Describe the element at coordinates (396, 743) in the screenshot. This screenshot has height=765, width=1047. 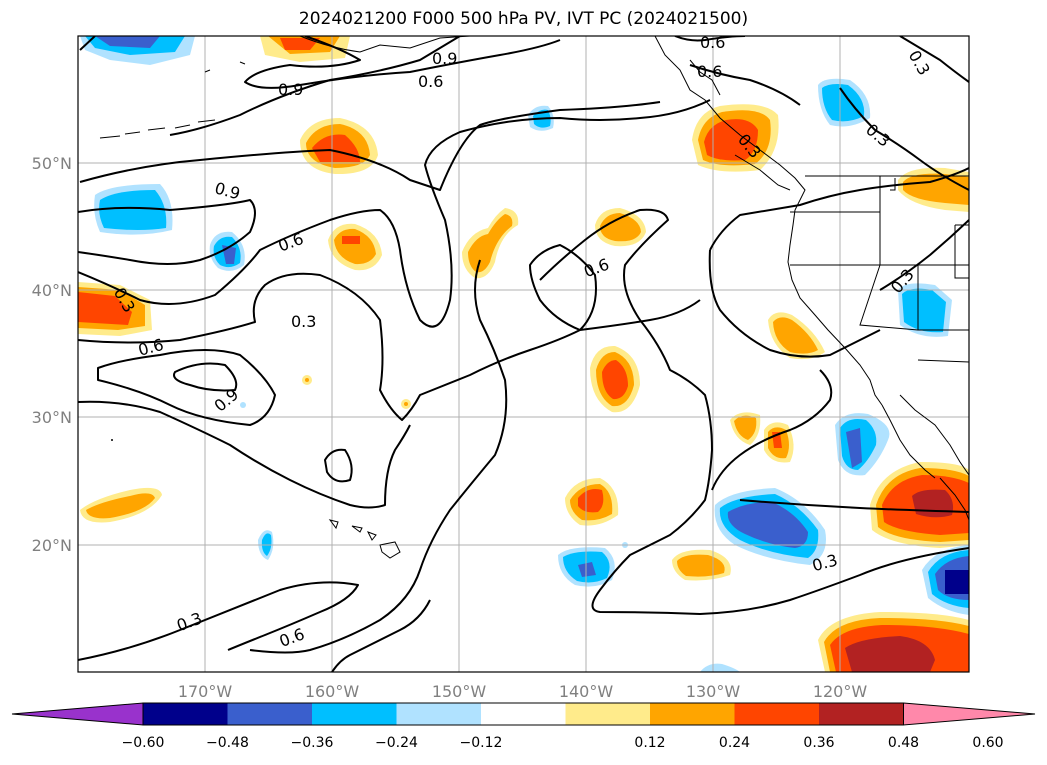
I see `colorbar-tick-label: −0.24` at that location.